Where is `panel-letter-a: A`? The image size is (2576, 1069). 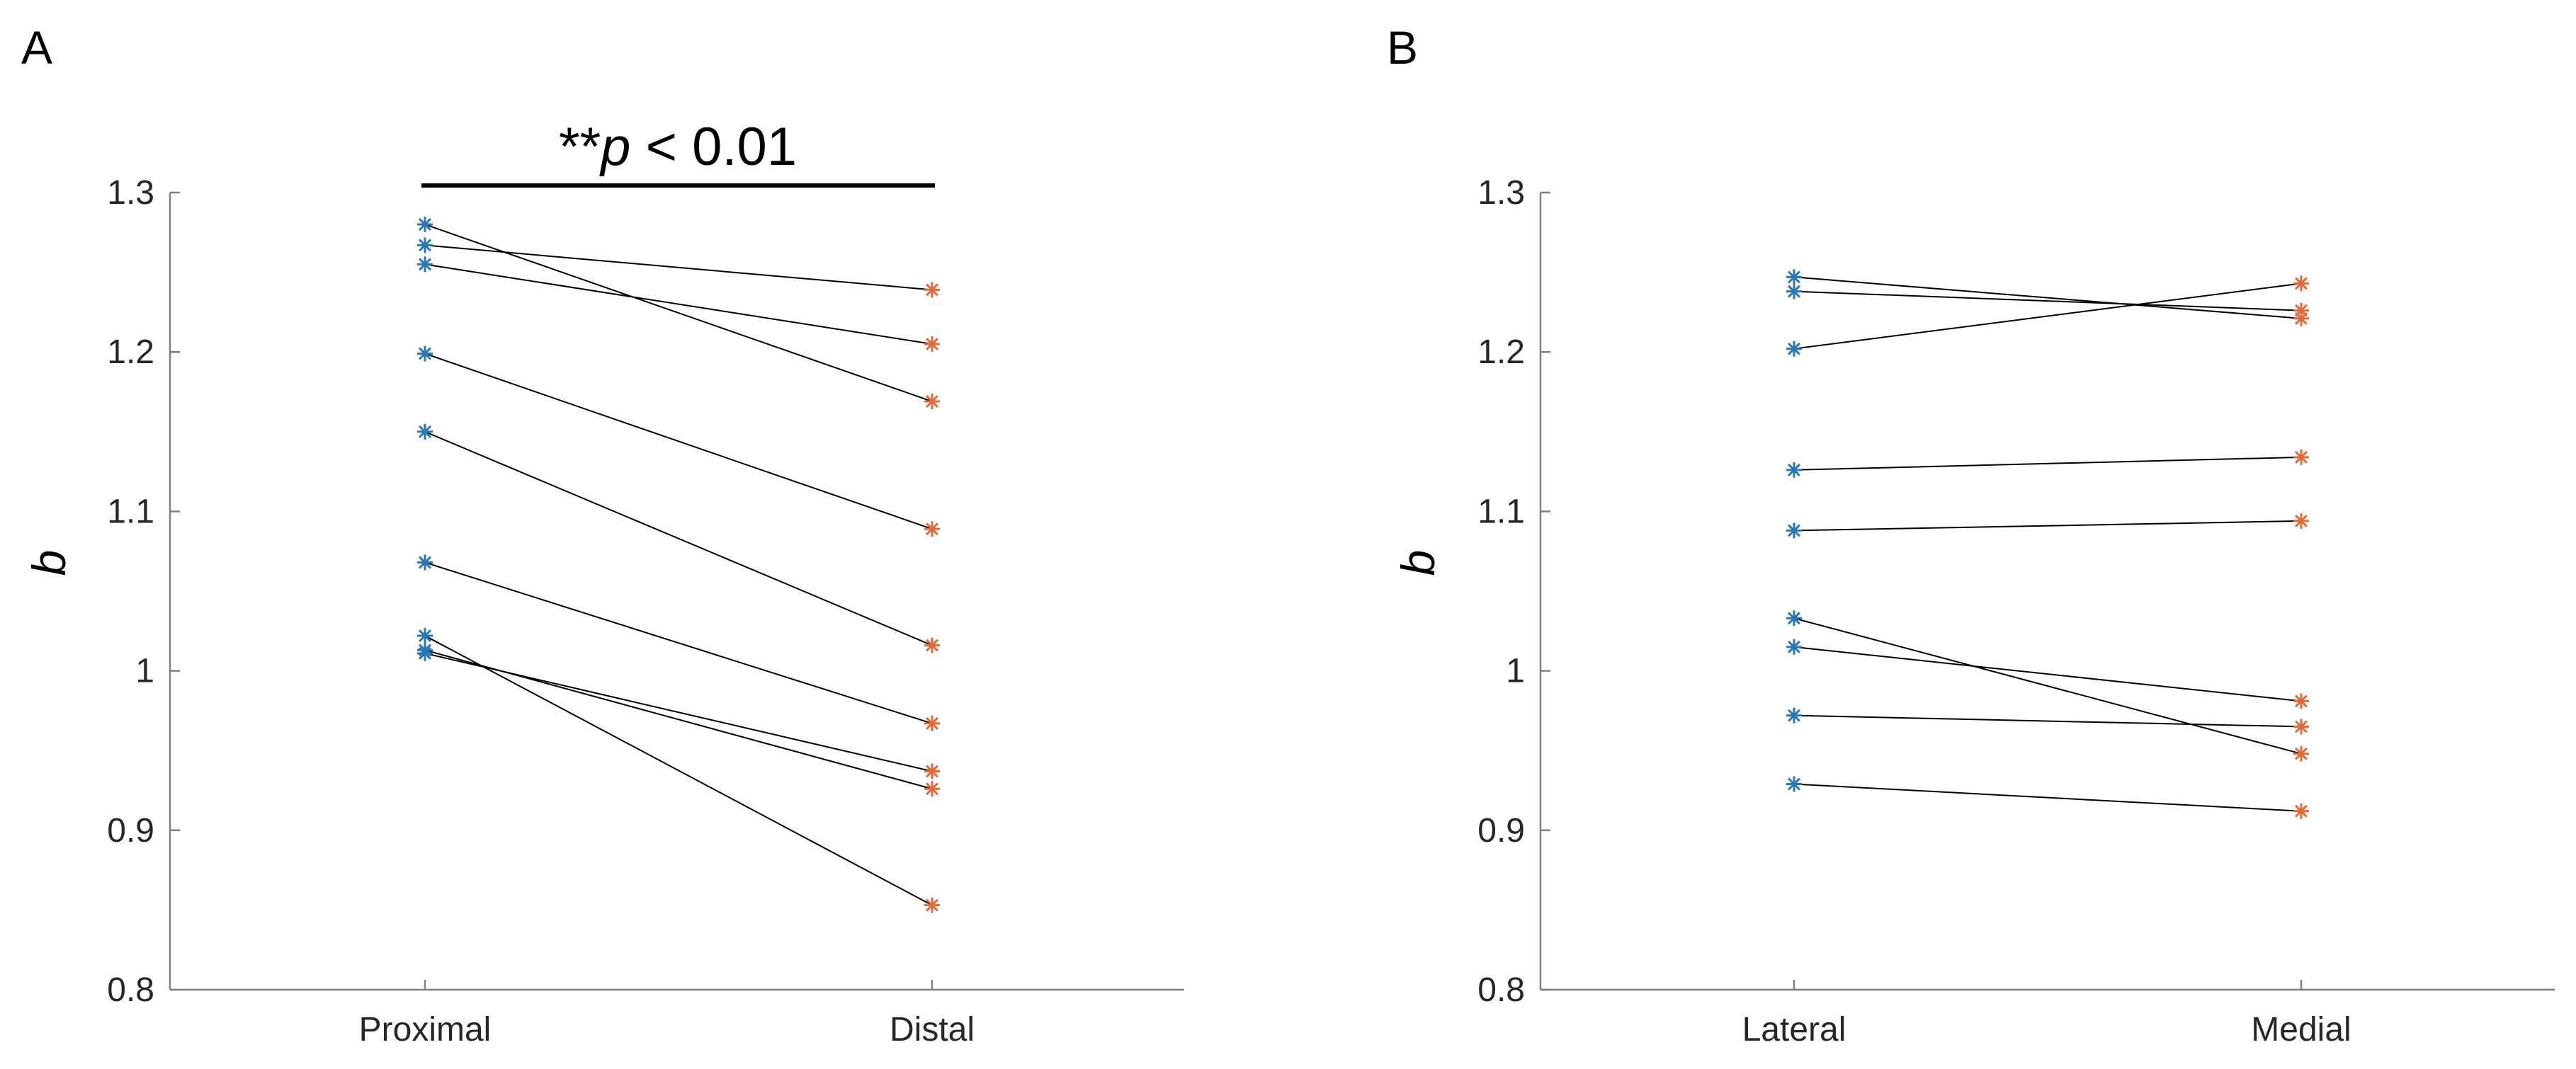 panel-letter-a: A is located at coordinates (36, 48).